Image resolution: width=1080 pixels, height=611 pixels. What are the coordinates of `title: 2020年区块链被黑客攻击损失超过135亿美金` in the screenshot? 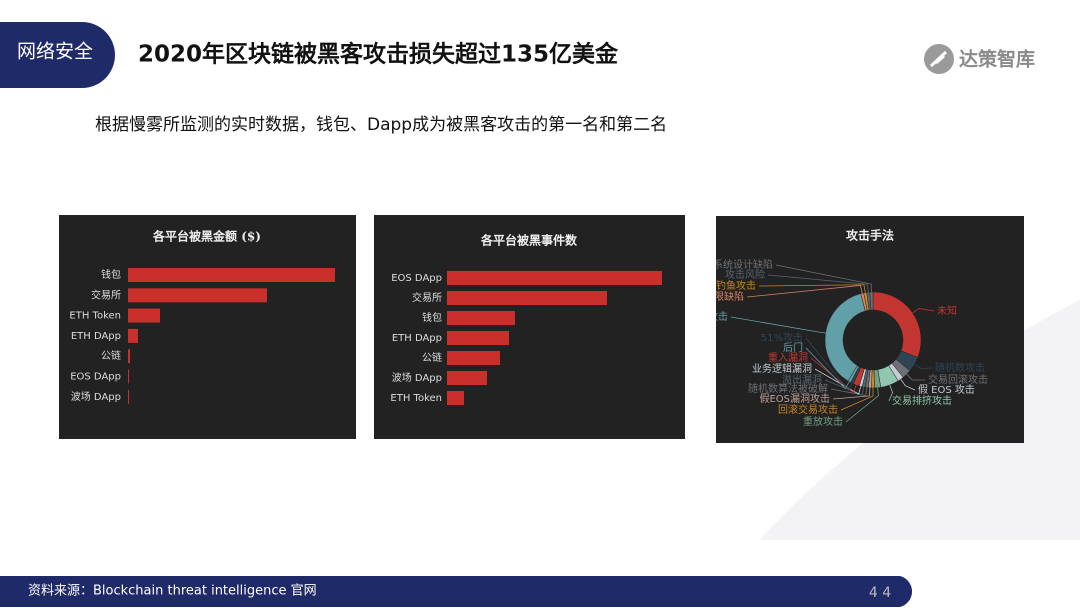 It's located at (378, 54).